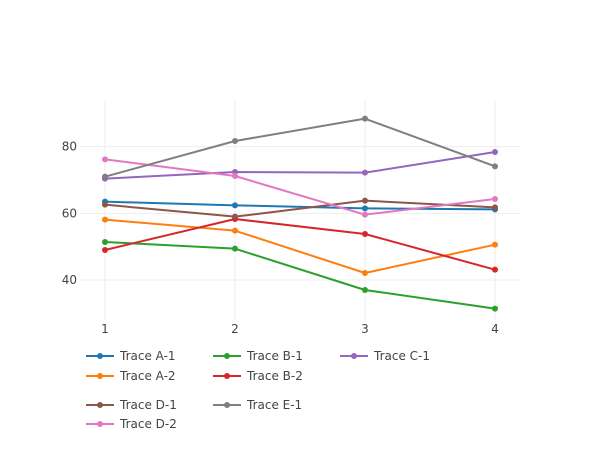  Describe the element at coordinates (274, 376) in the screenshot. I see `legend-label: Trace B-2` at that location.